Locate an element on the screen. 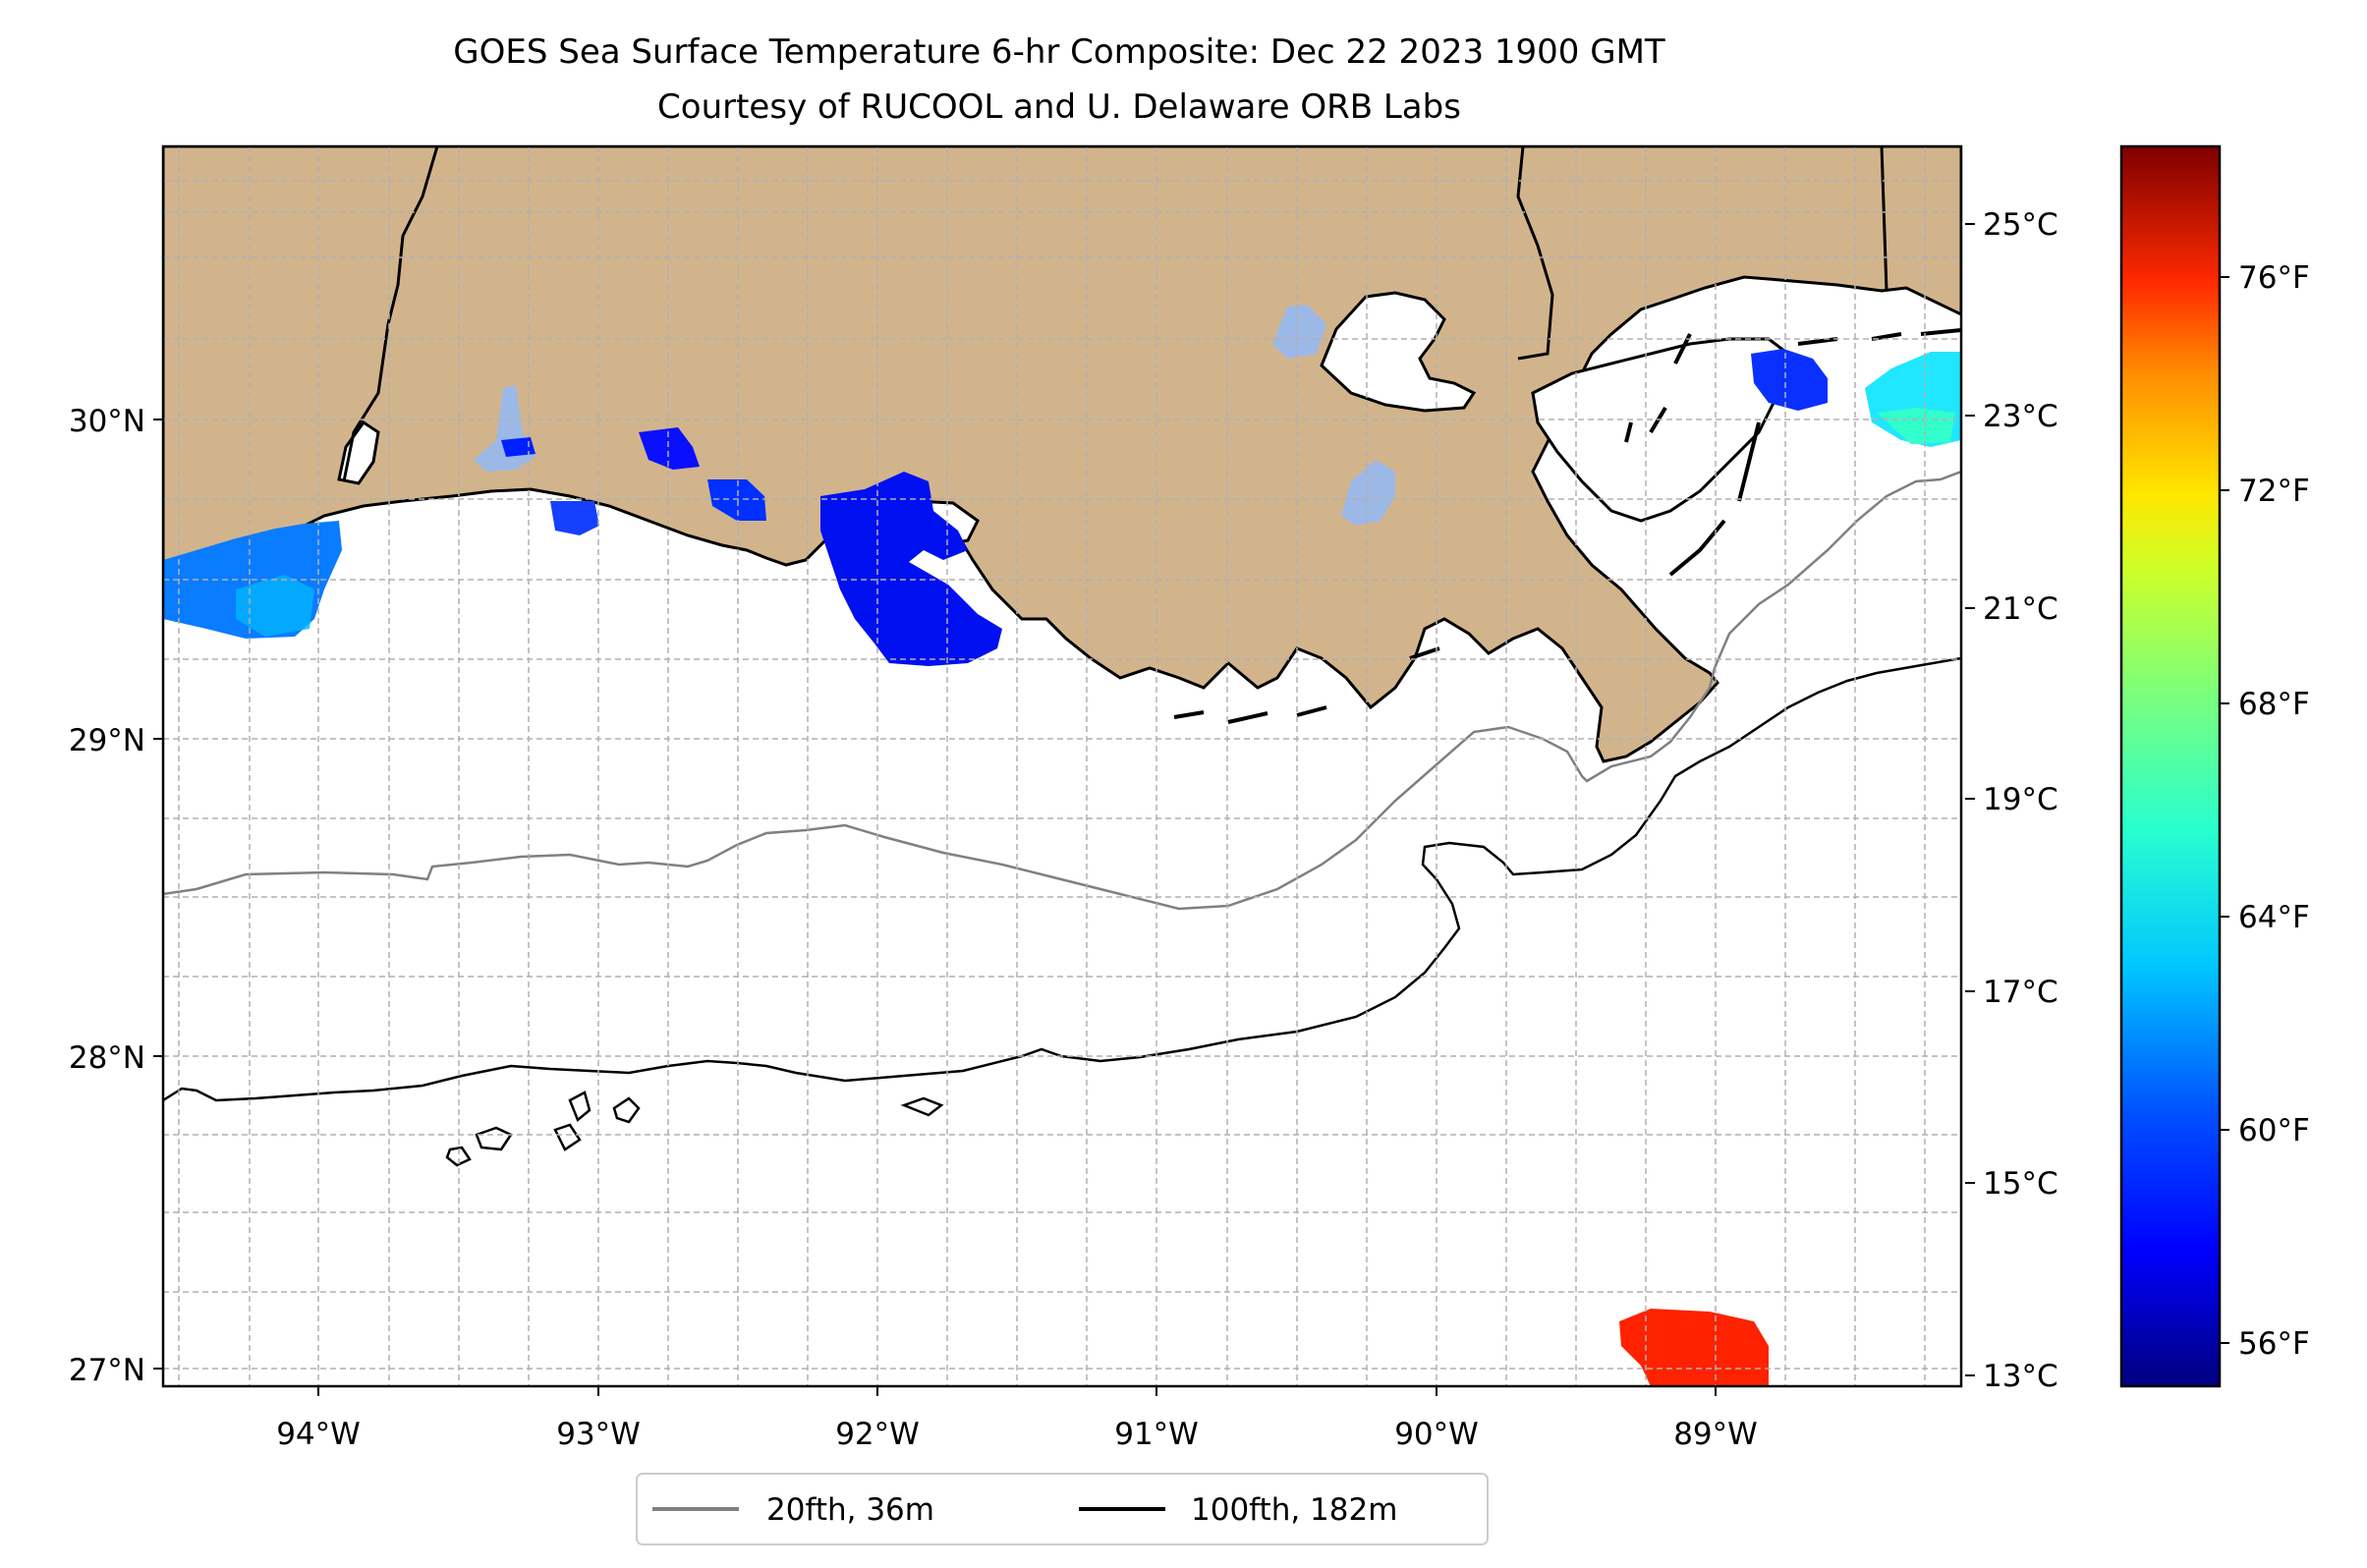 This screenshot has width=2367, height=1568. celsius-label-17: 17°C is located at coordinates (2021, 992).